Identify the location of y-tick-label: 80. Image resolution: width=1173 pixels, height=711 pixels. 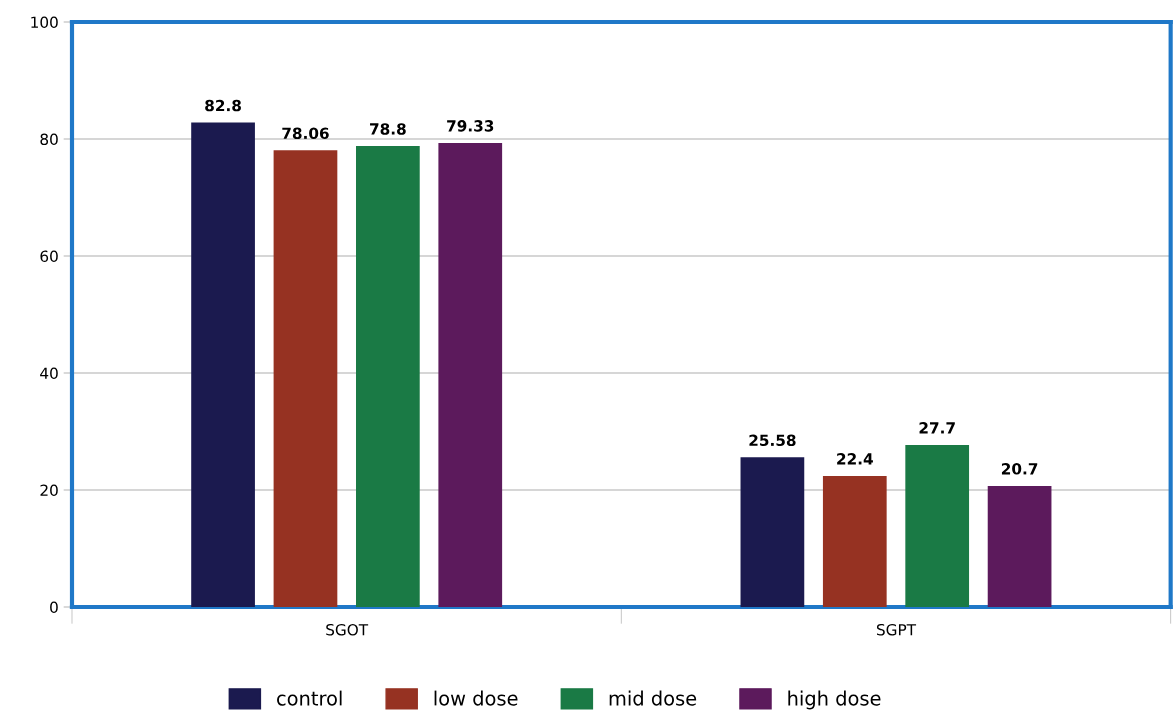
(49, 139).